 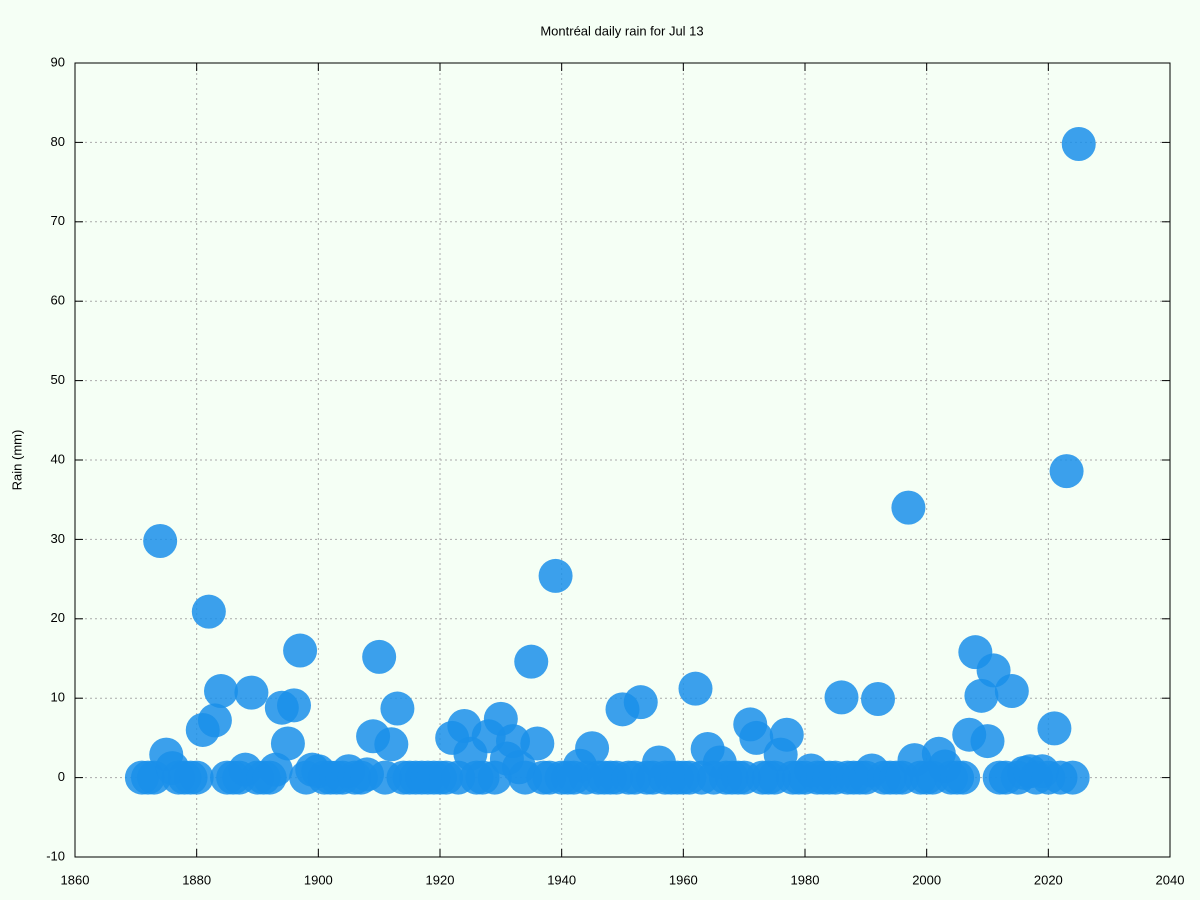 I want to click on x-tick-label: 2040, so click(x=1170, y=879).